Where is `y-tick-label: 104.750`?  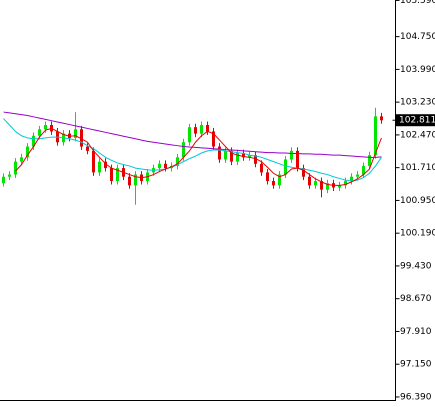
y-tick-label: 104.750 is located at coordinates (417, 37).